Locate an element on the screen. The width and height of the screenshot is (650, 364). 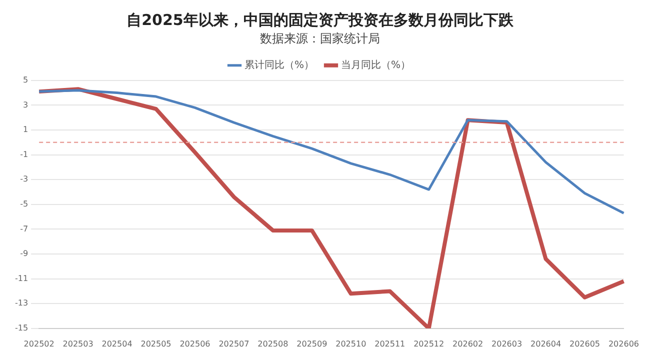
y-tick-label: -13 is located at coordinates (21, 303).